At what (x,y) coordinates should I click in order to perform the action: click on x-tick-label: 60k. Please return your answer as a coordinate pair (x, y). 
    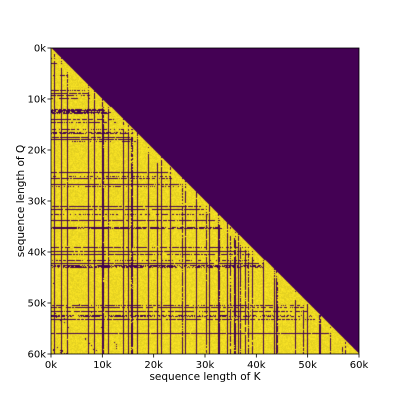
    Looking at the image, I should click on (359, 365).